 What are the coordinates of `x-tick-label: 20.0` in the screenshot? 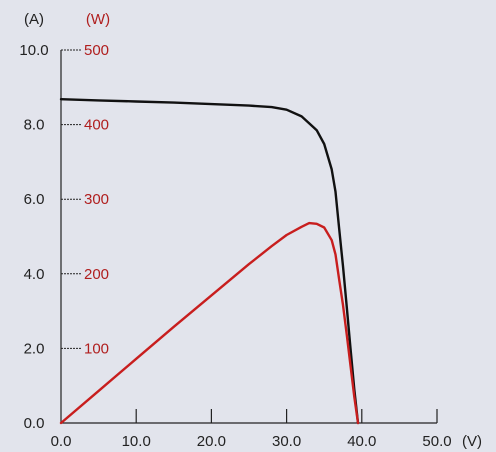 It's located at (211, 441).